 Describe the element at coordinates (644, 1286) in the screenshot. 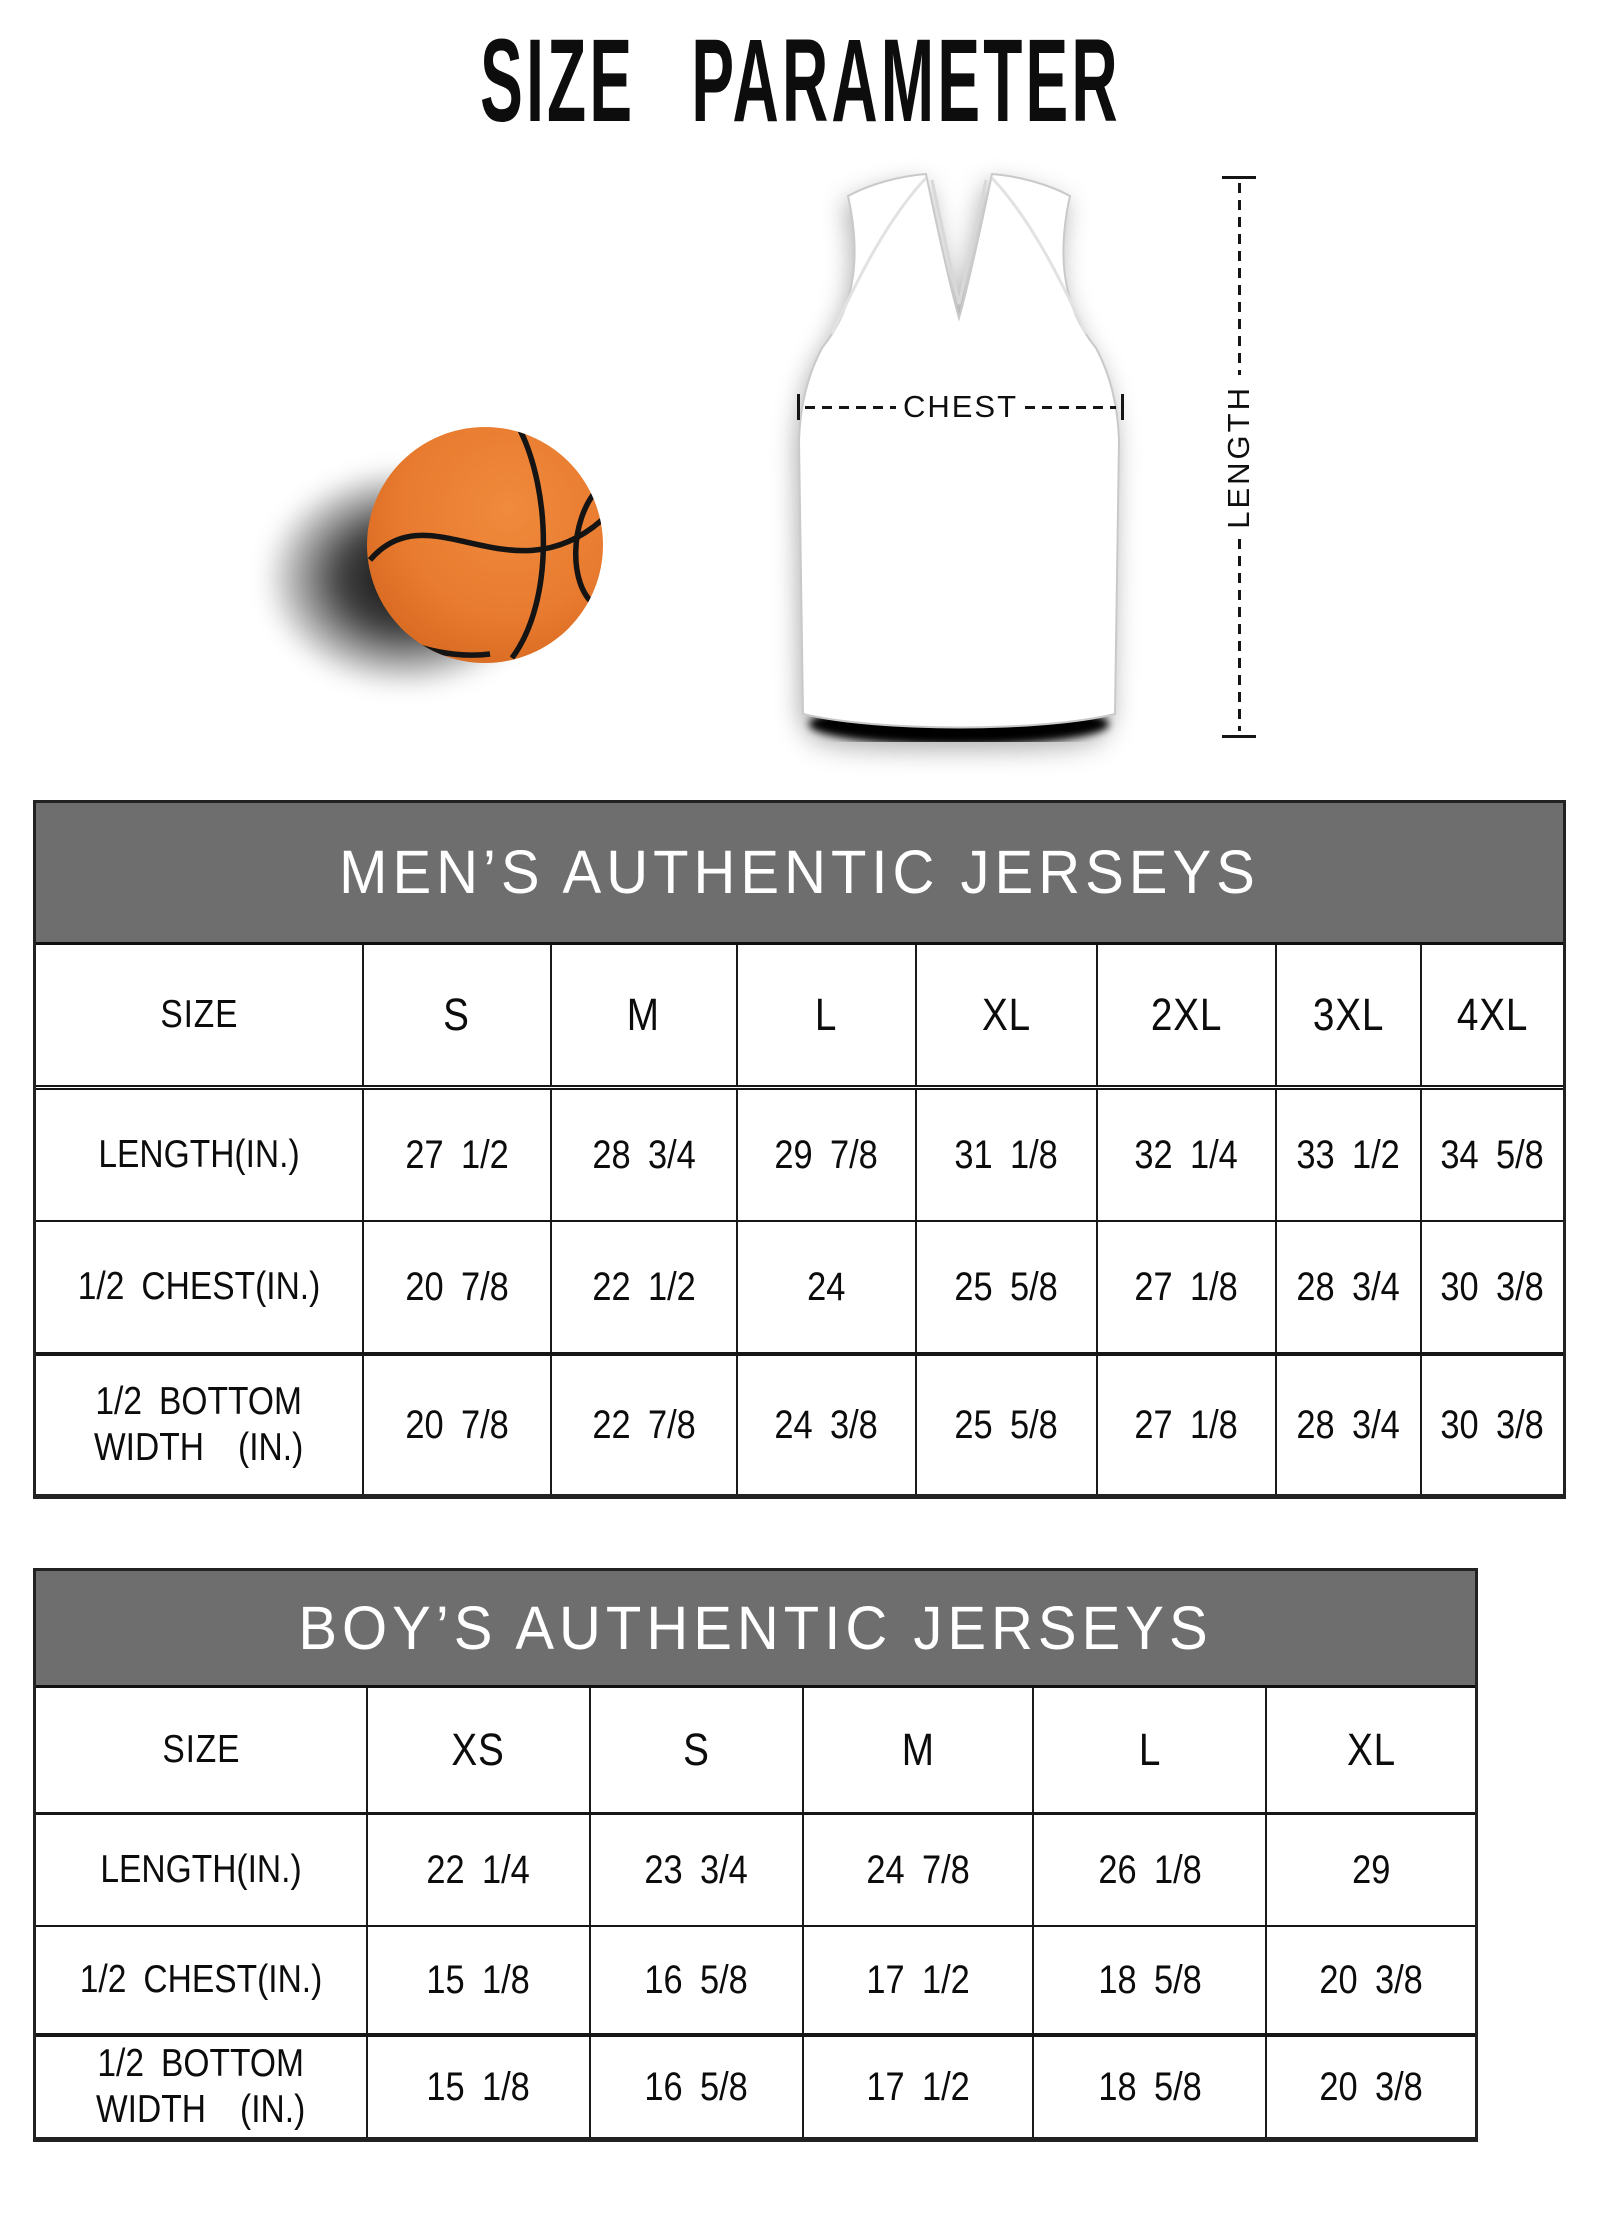

I see `cell-text: 22 1/2` at that location.